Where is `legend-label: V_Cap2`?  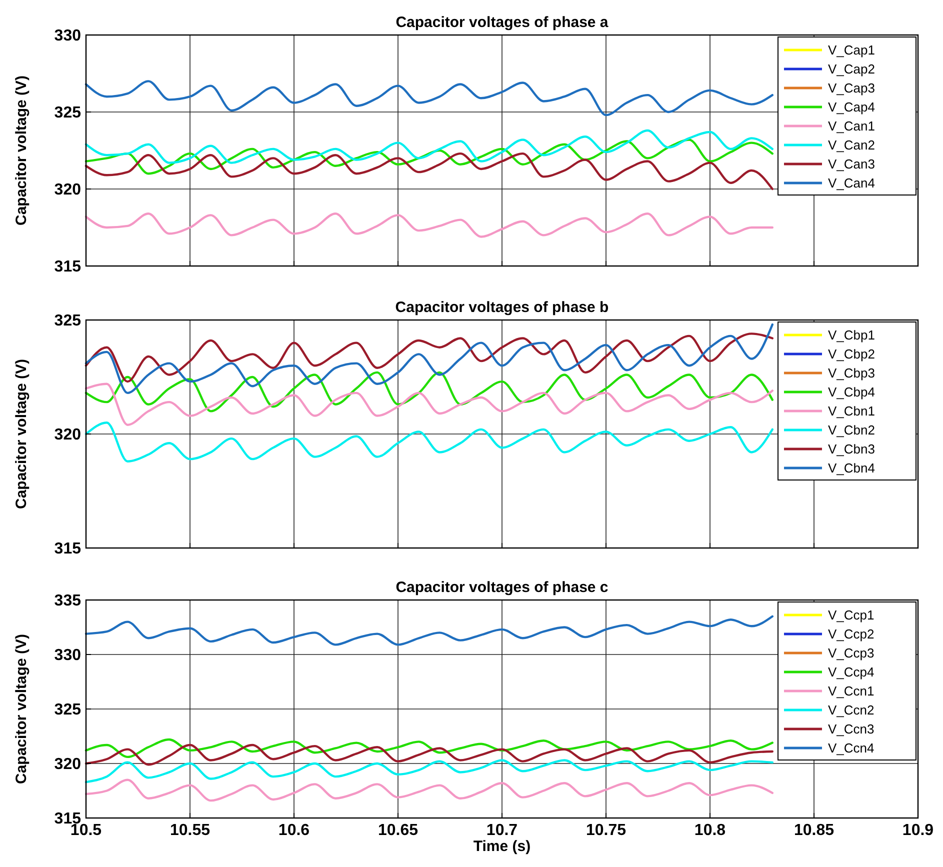
legend-label: V_Cap2 is located at coordinates (851, 69).